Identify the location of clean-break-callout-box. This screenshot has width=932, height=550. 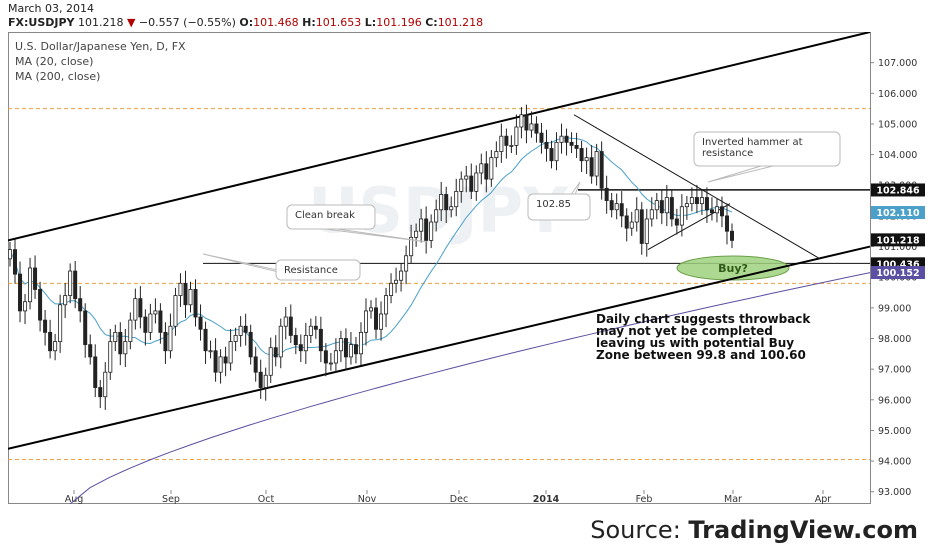
(331, 217).